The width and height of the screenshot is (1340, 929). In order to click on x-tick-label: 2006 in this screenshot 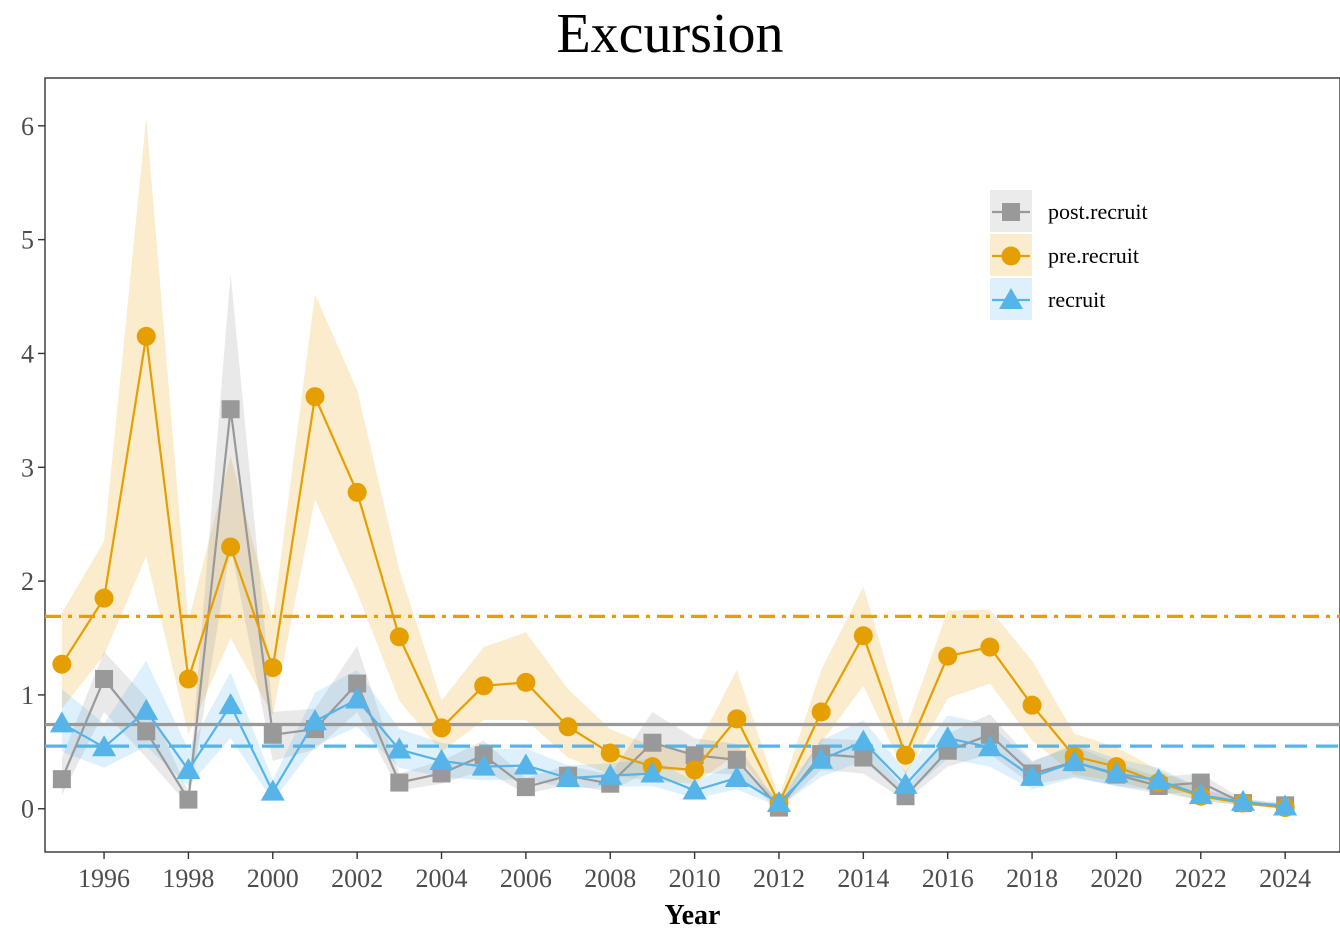, I will do `click(526, 878)`.